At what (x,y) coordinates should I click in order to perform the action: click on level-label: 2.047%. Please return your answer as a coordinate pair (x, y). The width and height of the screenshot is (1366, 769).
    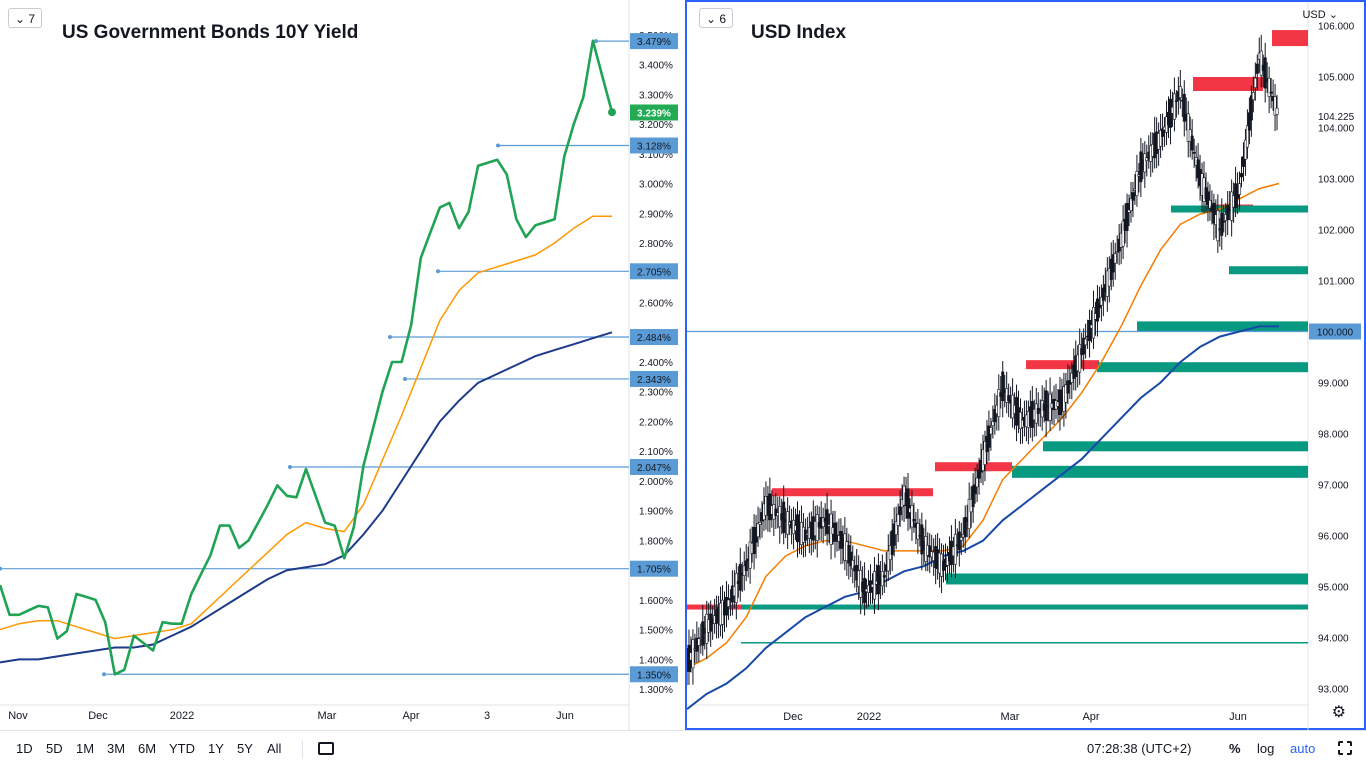
    Looking at the image, I should click on (654, 468).